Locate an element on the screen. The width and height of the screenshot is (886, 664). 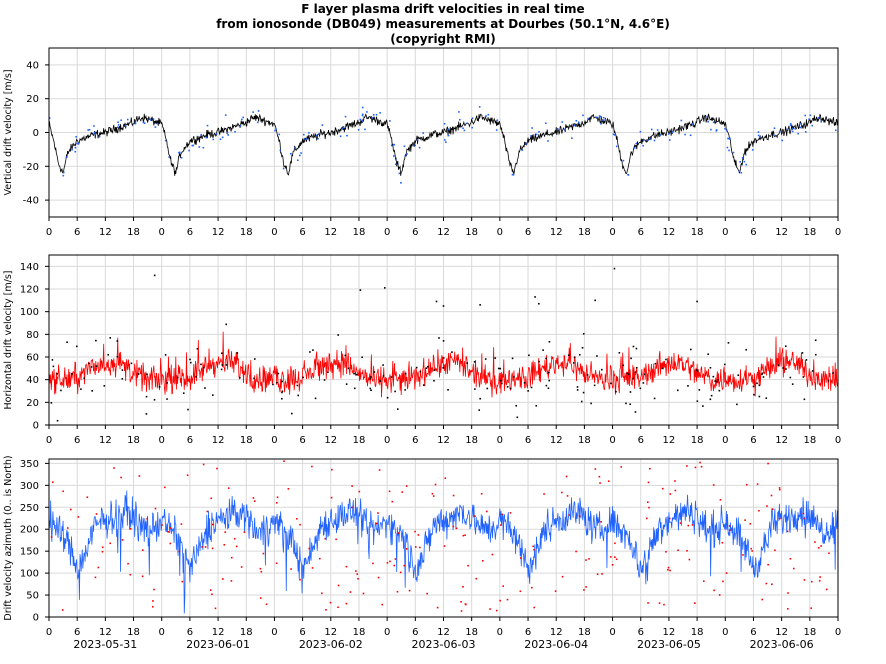
date-label: 2023-06-02 is located at coordinates (331, 644).